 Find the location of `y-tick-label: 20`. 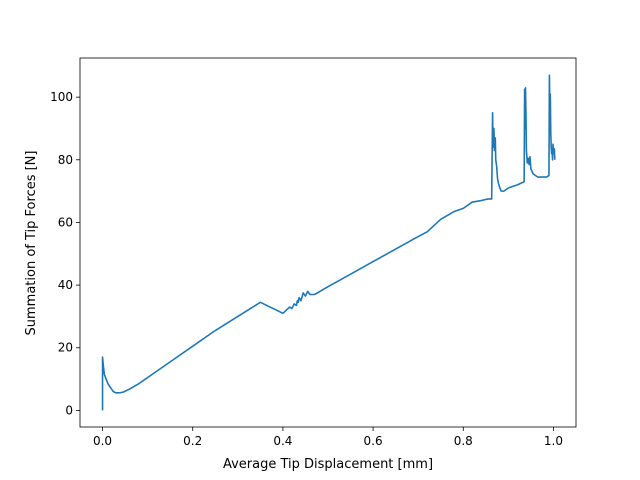

y-tick-label: 20 is located at coordinates (65, 348).